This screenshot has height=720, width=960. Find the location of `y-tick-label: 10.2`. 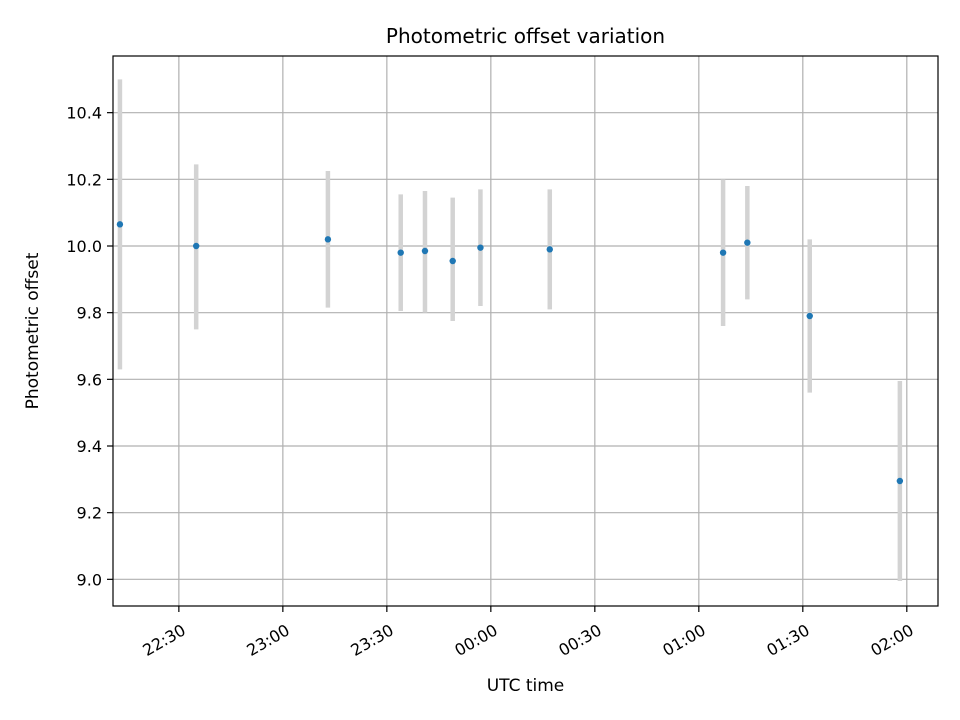

y-tick-label: 10.2 is located at coordinates (84, 179).